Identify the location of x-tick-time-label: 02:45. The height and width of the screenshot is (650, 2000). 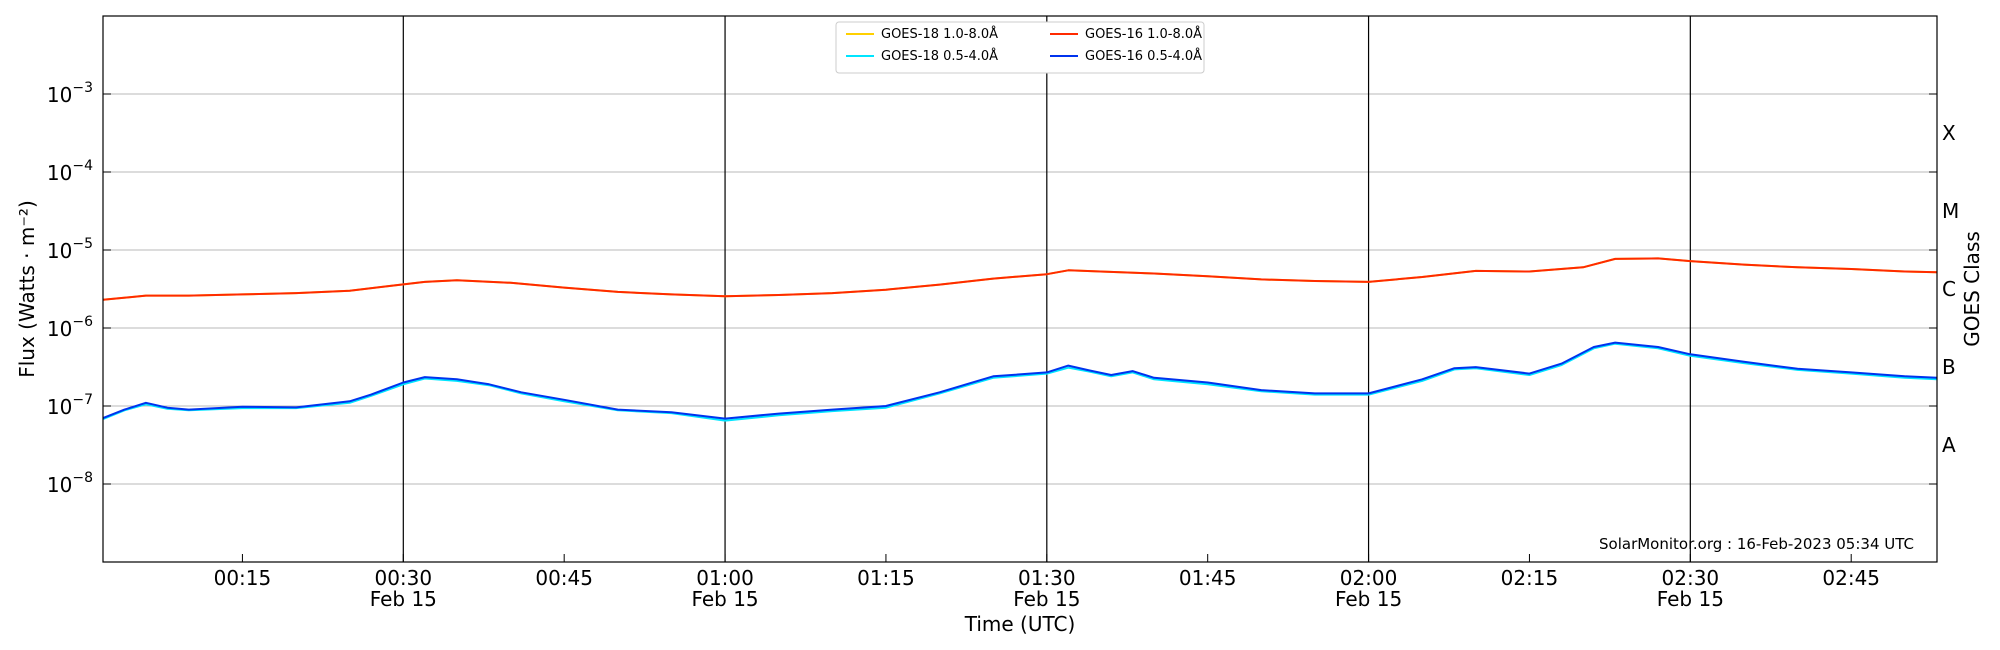
(1851, 578).